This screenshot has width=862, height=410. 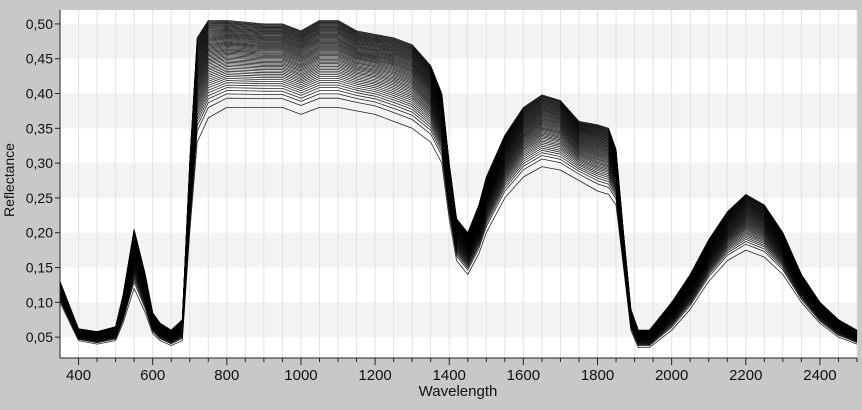 I want to click on x-tick-label: 2000, so click(x=671, y=375).